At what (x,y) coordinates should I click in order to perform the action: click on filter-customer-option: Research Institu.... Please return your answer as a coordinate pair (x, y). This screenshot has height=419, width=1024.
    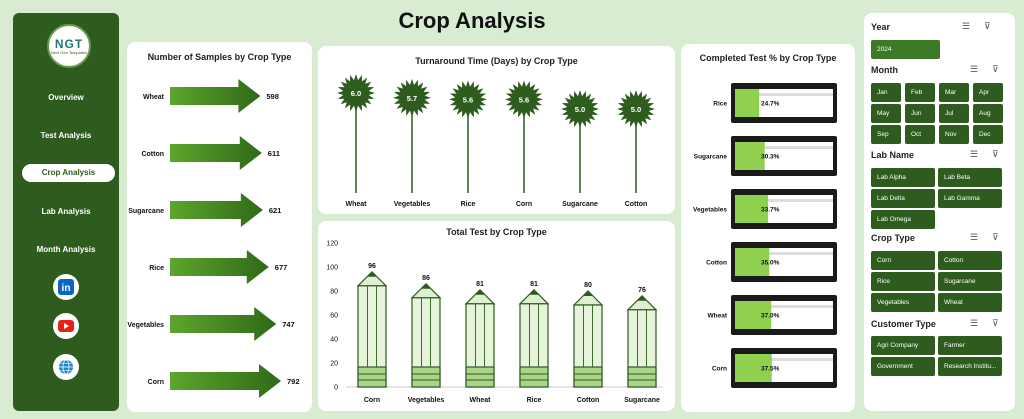
    Looking at the image, I should click on (970, 366).